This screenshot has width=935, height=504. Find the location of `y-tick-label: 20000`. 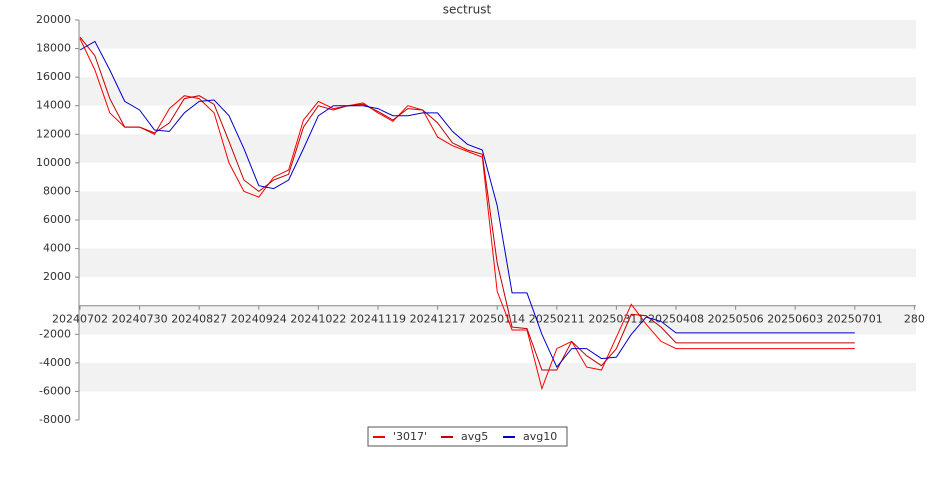

y-tick-label: 20000 is located at coordinates (53, 19).